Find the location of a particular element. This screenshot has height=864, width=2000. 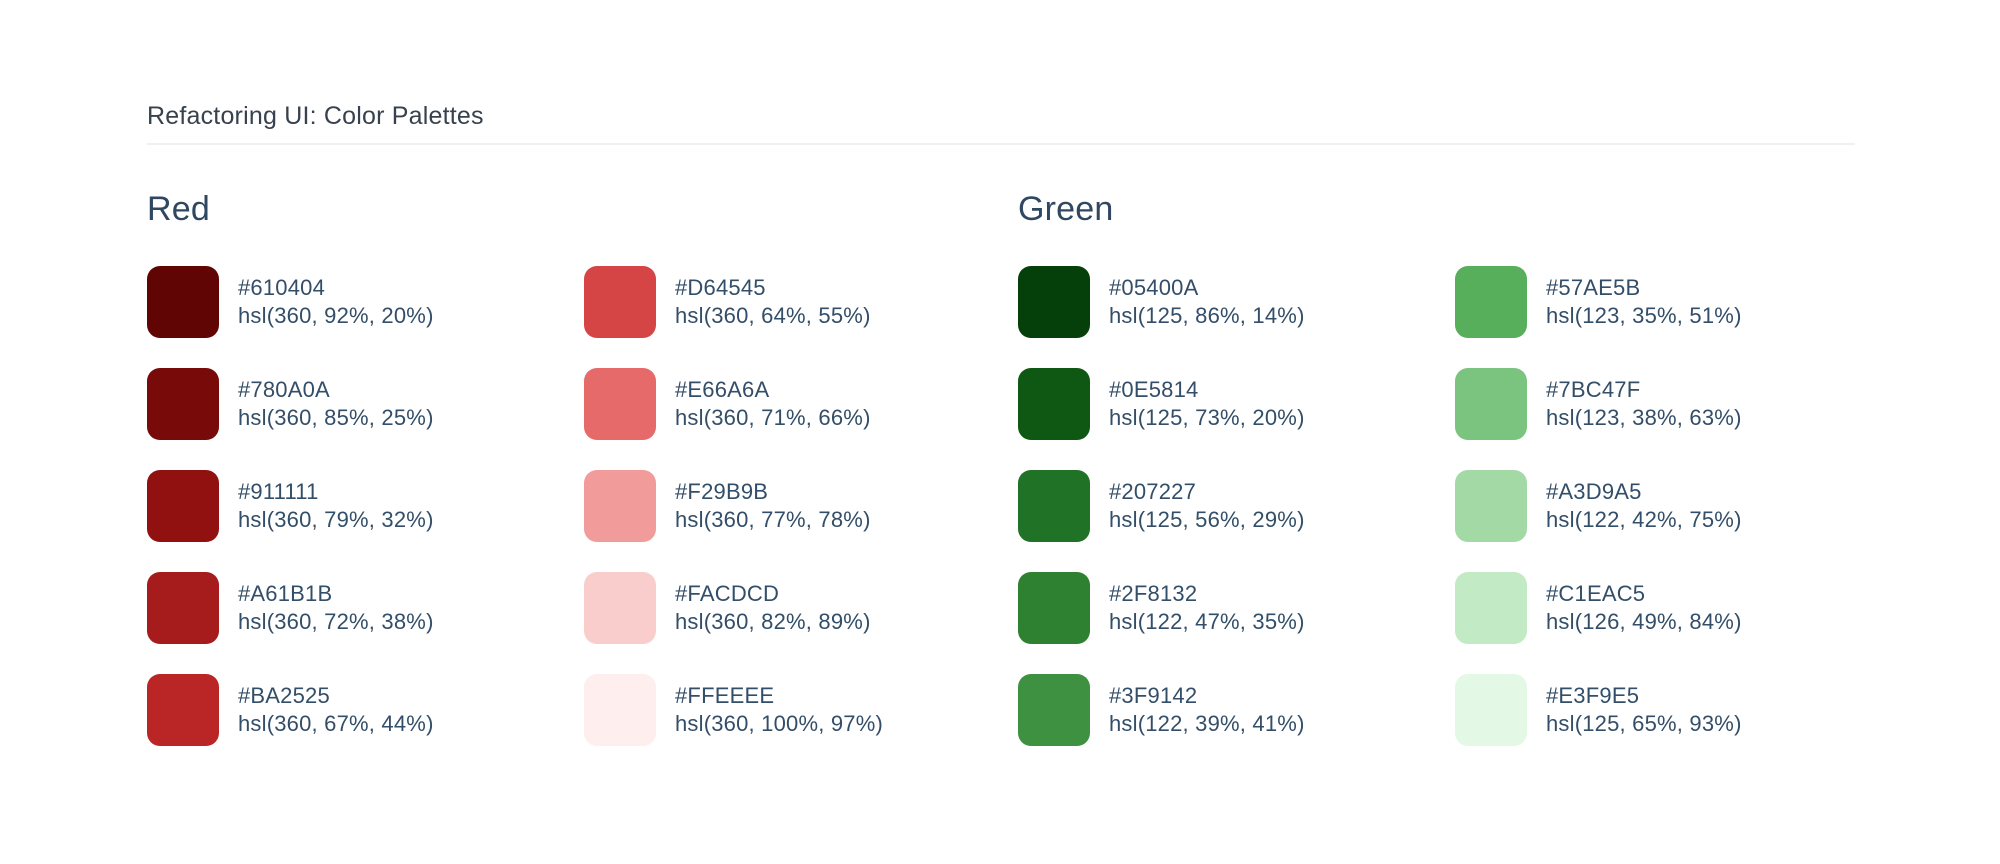

color-swatch-labels: #2F8132 hsl(122, 47%, 35%) is located at coordinates (1207, 608).